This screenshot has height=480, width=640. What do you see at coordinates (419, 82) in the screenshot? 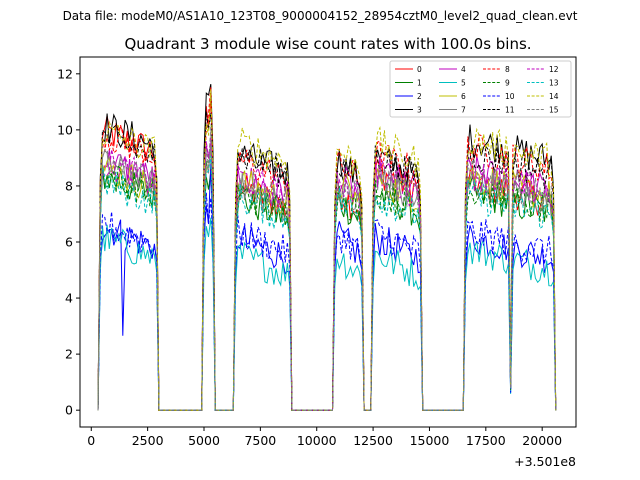
I see `legend-label-1: 1` at bounding box center [419, 82].